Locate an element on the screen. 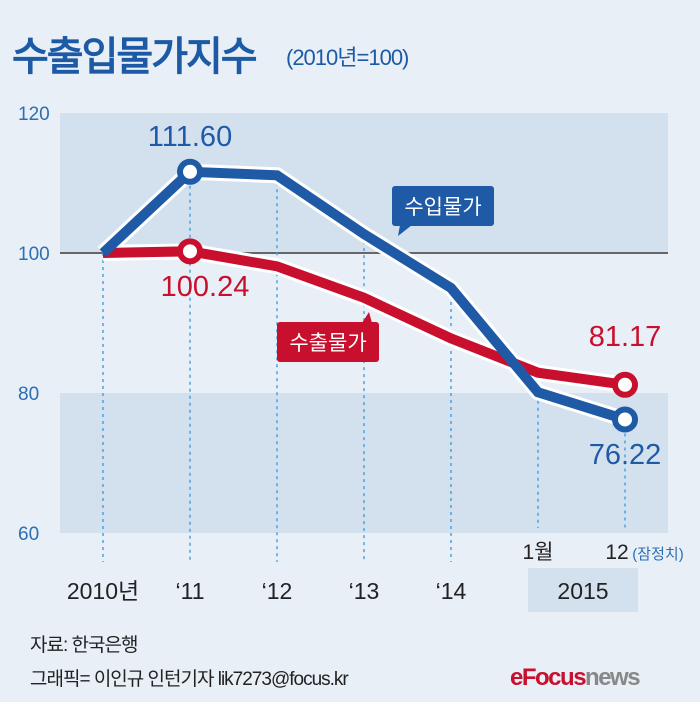 The image size is (700, 702). data-label: 100.24 is located at coordinates (205, 287).